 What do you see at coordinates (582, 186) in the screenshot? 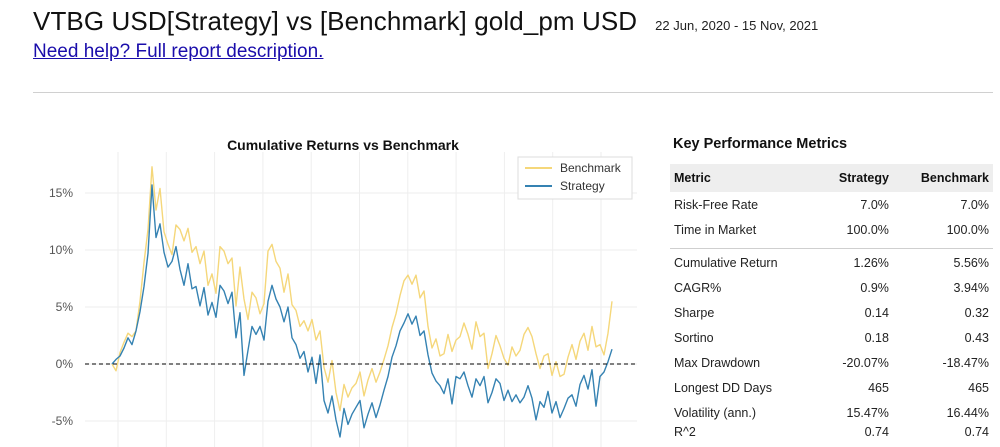
I see `legend-label-strategy: Strategy` at bounding box center [582, 186].